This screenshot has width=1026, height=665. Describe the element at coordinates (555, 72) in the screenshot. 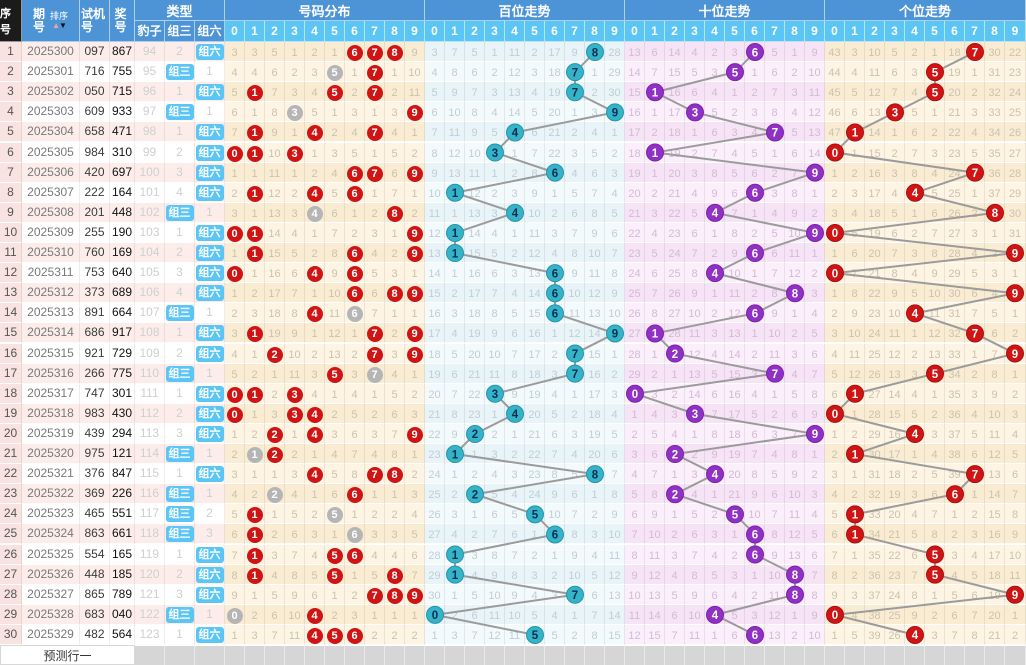

I see `bai-cell: 18` at that location.